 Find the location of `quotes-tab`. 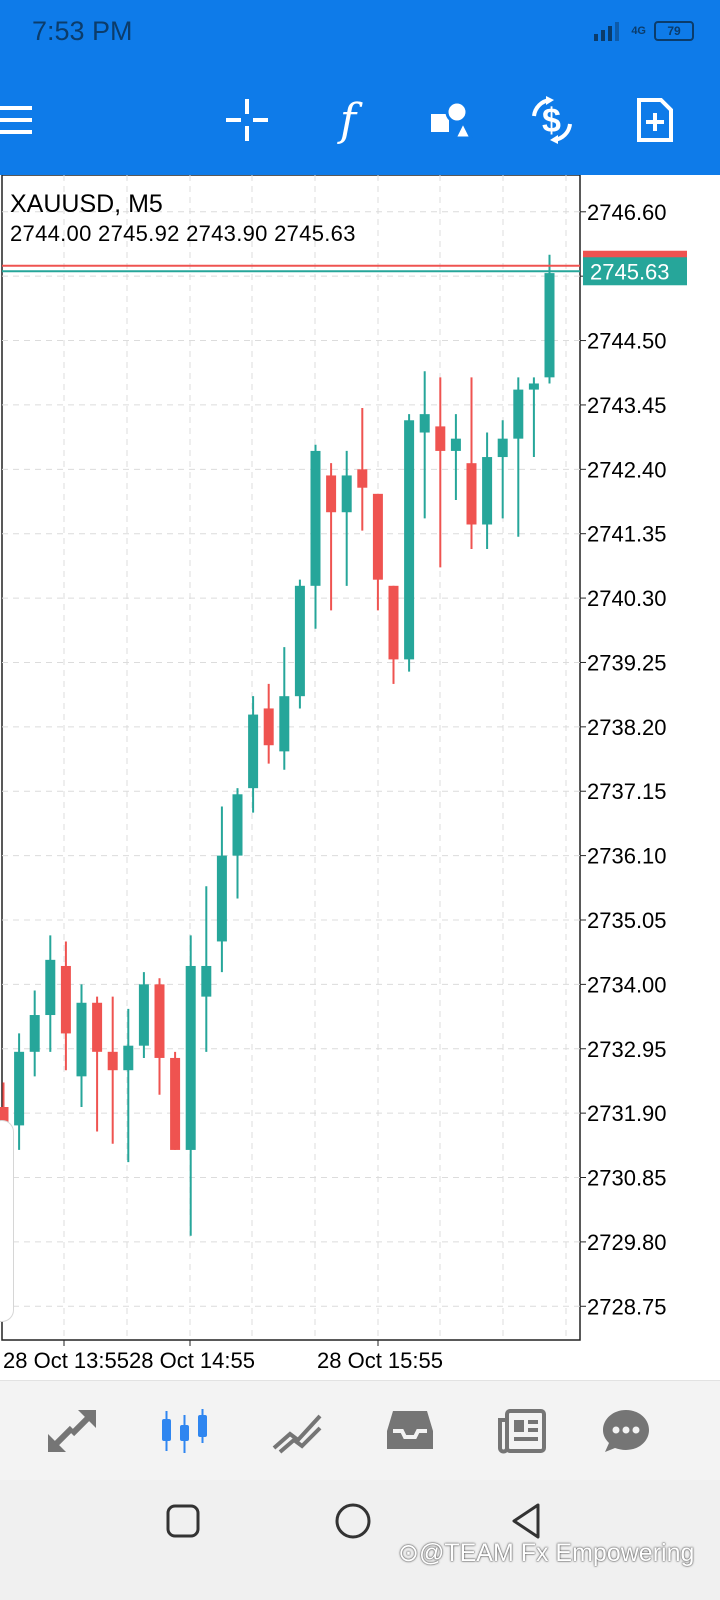

quotes-tab is located at coordinates (72, 1431).